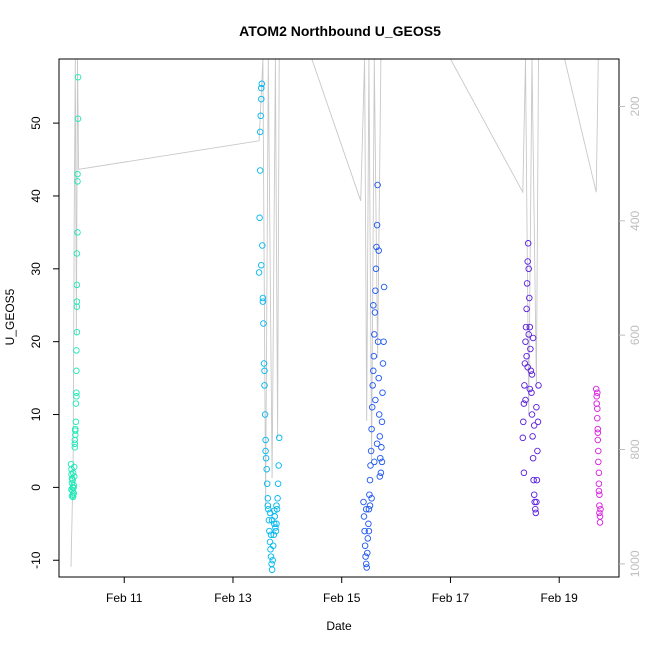 Image resolution: width=650 pixels, height=650 pixels. I want to click on y-tick-label-5: 40, so click(36, 196).